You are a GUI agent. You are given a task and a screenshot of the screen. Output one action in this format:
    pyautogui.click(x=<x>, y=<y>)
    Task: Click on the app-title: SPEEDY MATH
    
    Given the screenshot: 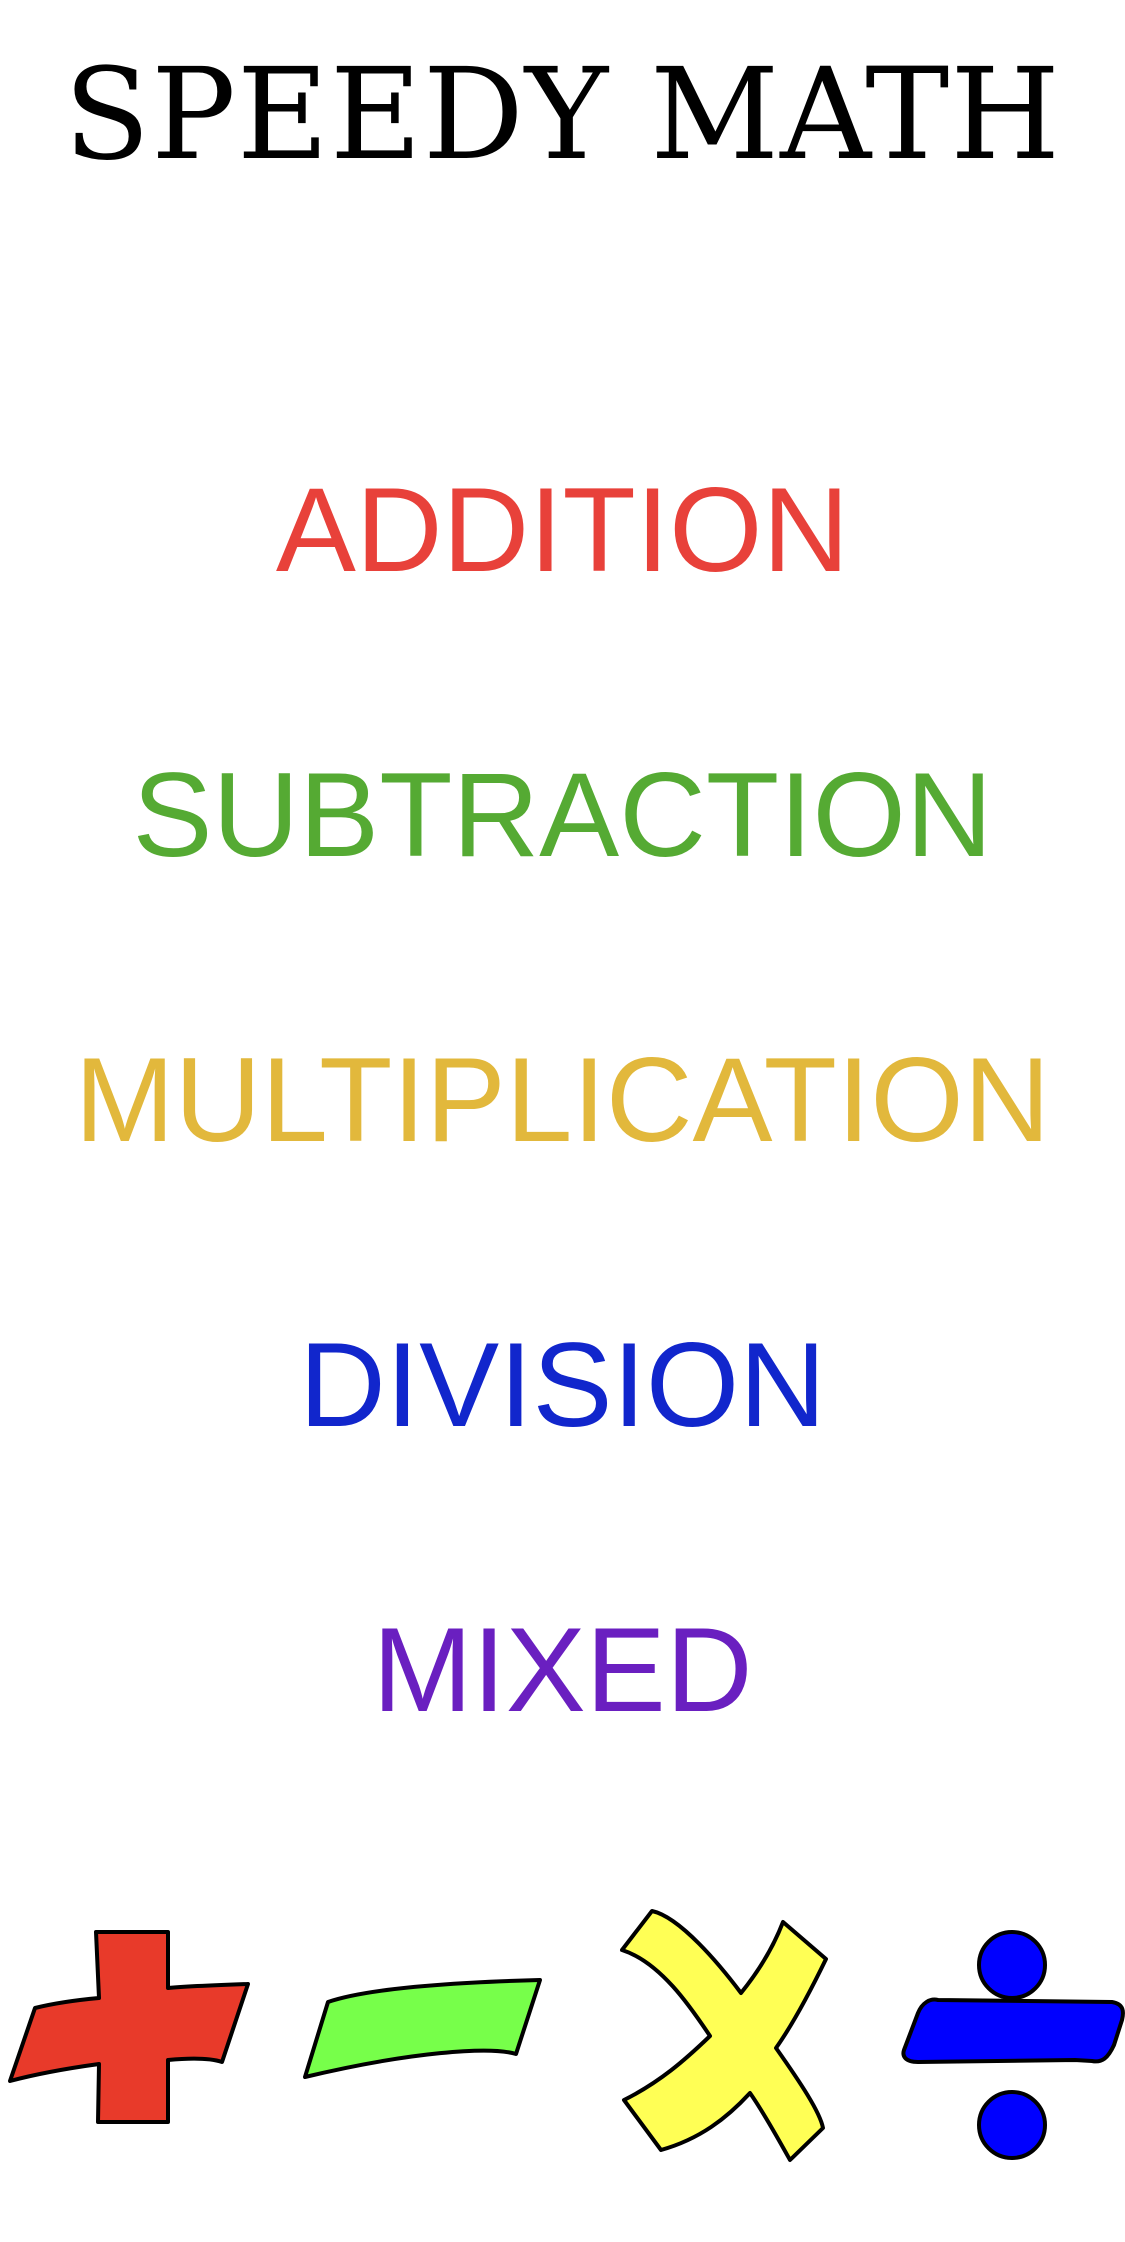 What is the action you would take?
    pyautogui.click(x=562, y=114)
    